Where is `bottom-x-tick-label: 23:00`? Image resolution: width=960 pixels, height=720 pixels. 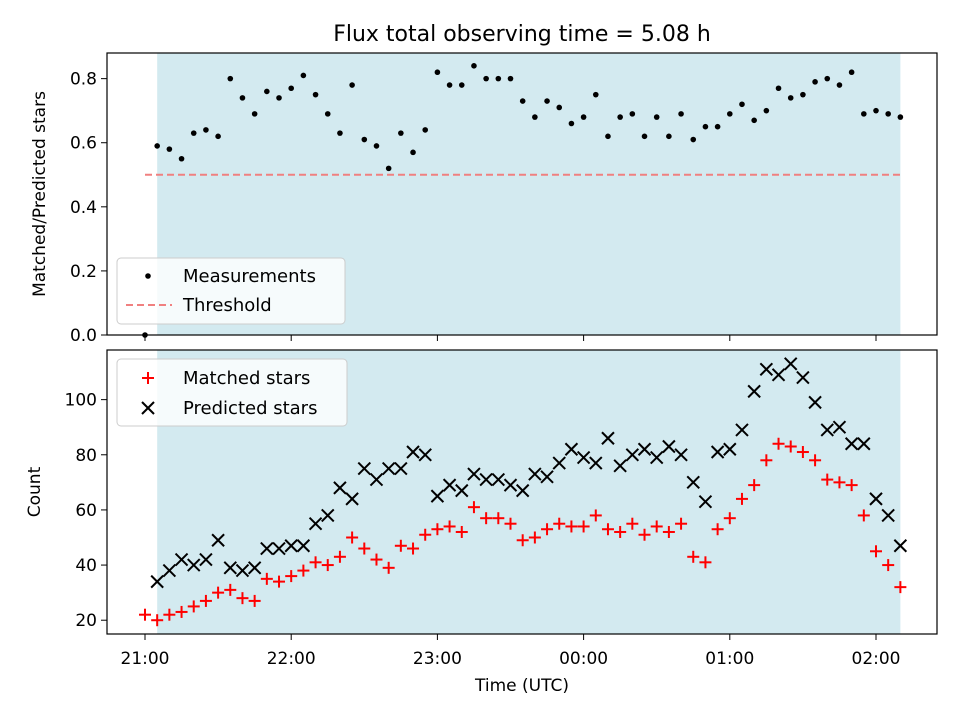 bottom-x-tick-label: 23:00 is located at coordinates (437, 659).